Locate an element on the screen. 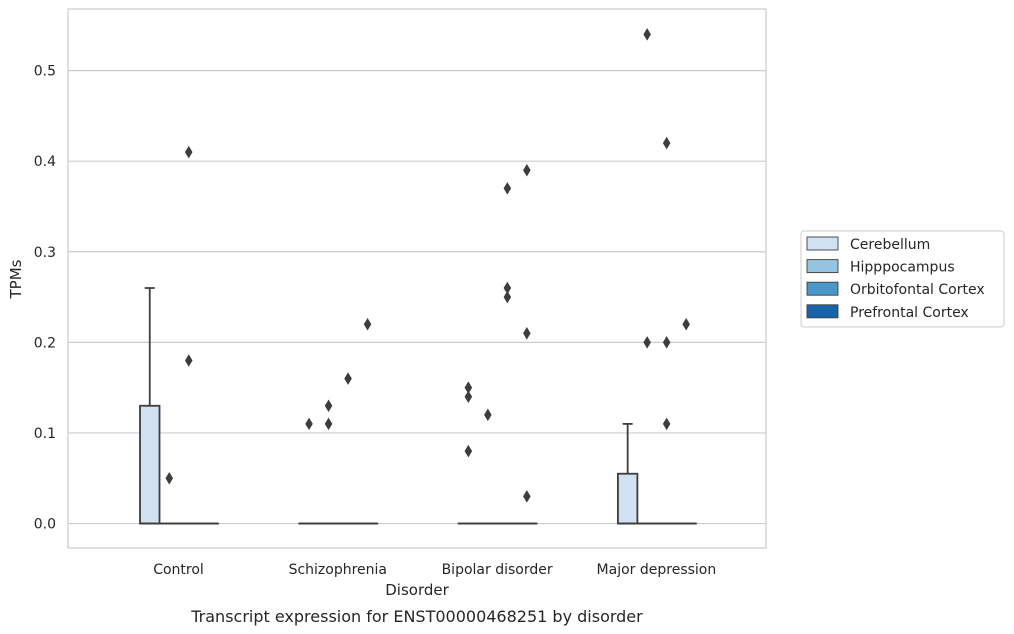 This screenshot has width=1014, height=634. x-axis-label: Disorder is located at coordinates (417, 590).